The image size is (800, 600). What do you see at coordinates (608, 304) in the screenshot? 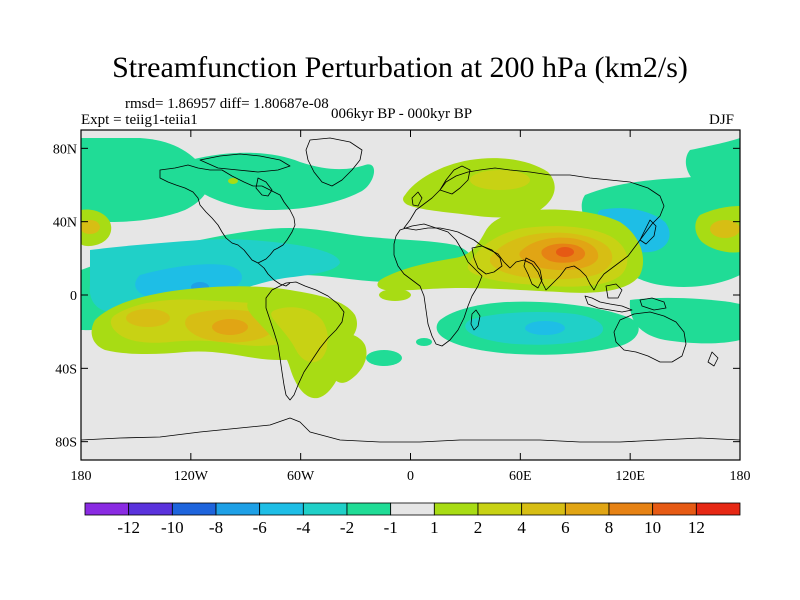
I see `coast-indonesia` at bounding box center [608, 304].